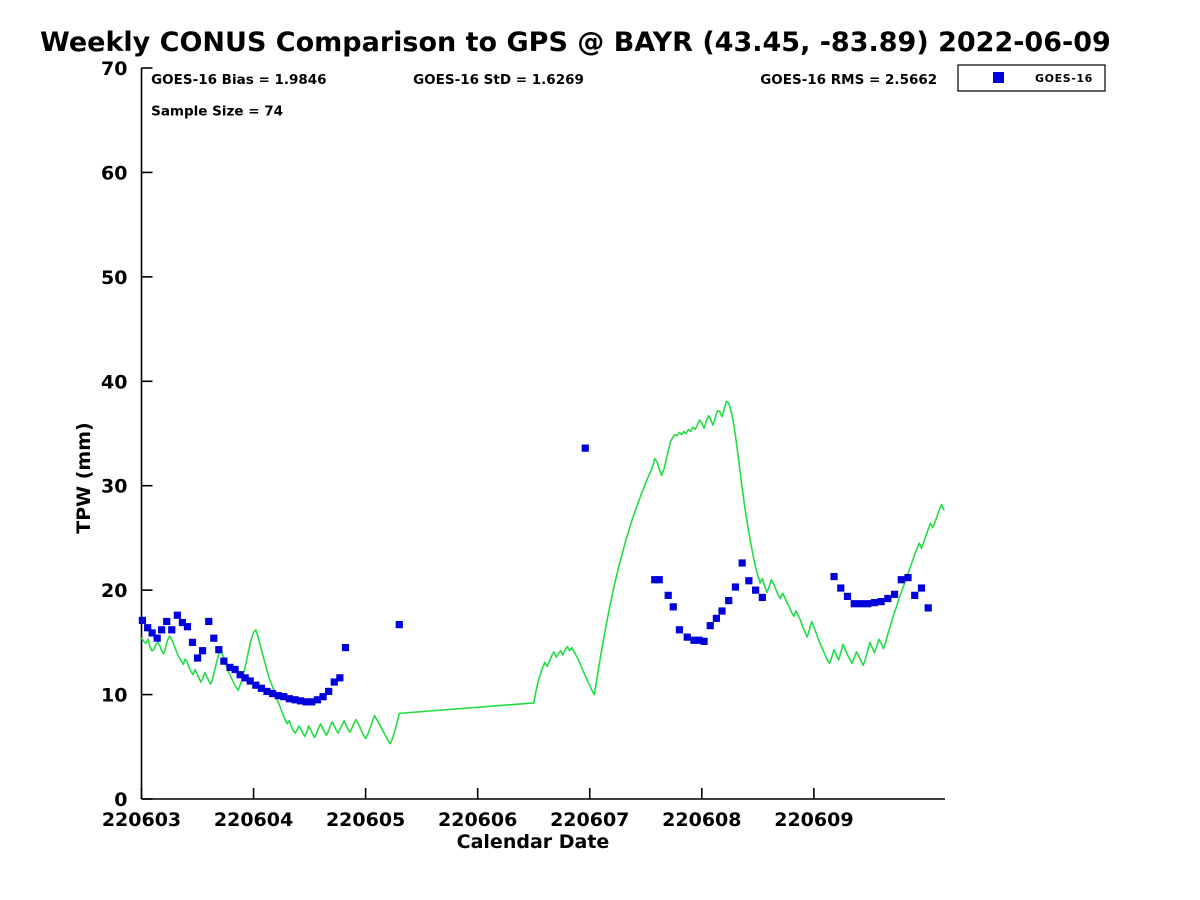 The image size is (1200, 900). I want to click on y-axis: 0 10 20 30 40 50 60 70, so click(127, 434).